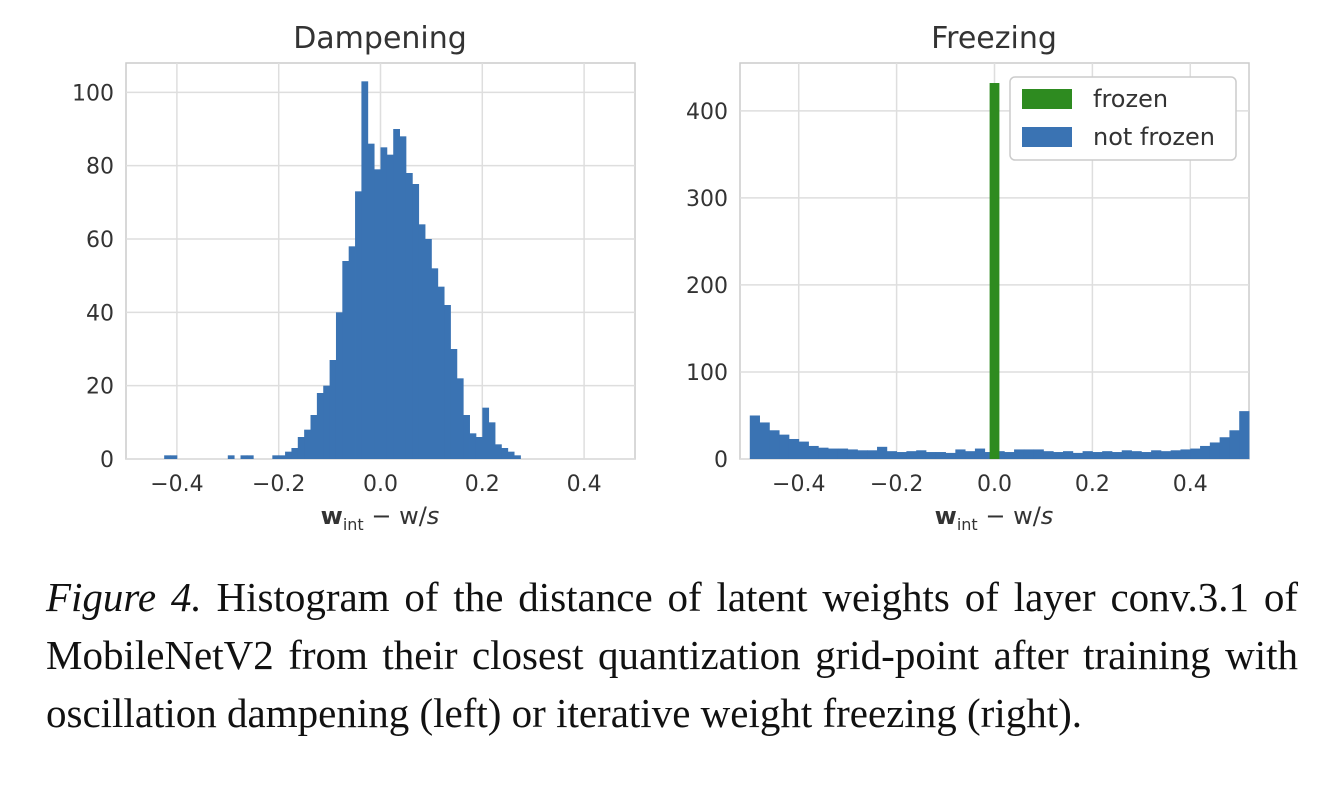 The height and width of the screenshot is (802, 1342). I want to click on bars, so click(342, 270).